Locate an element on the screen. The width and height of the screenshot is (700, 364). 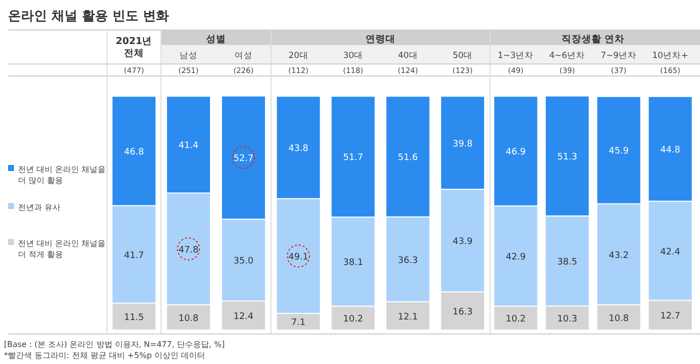
data-label: 42.9 is located at coordinates (516, 257).